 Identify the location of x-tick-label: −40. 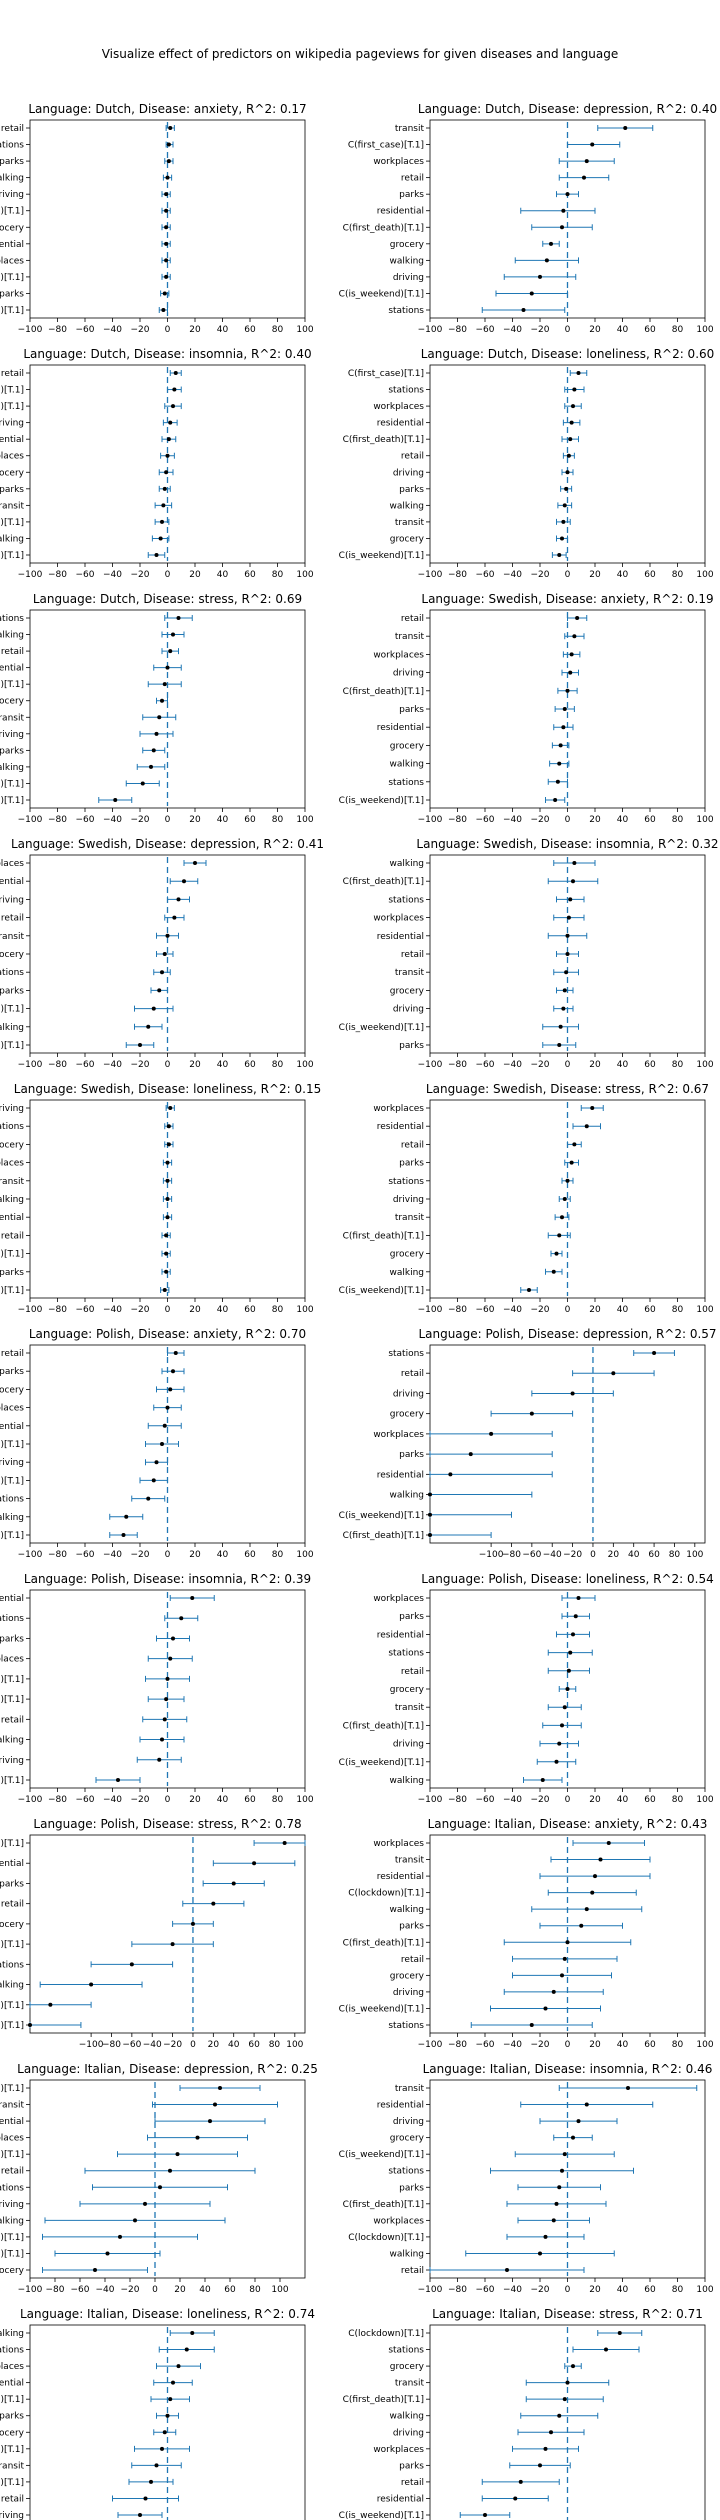
(112, 1800).